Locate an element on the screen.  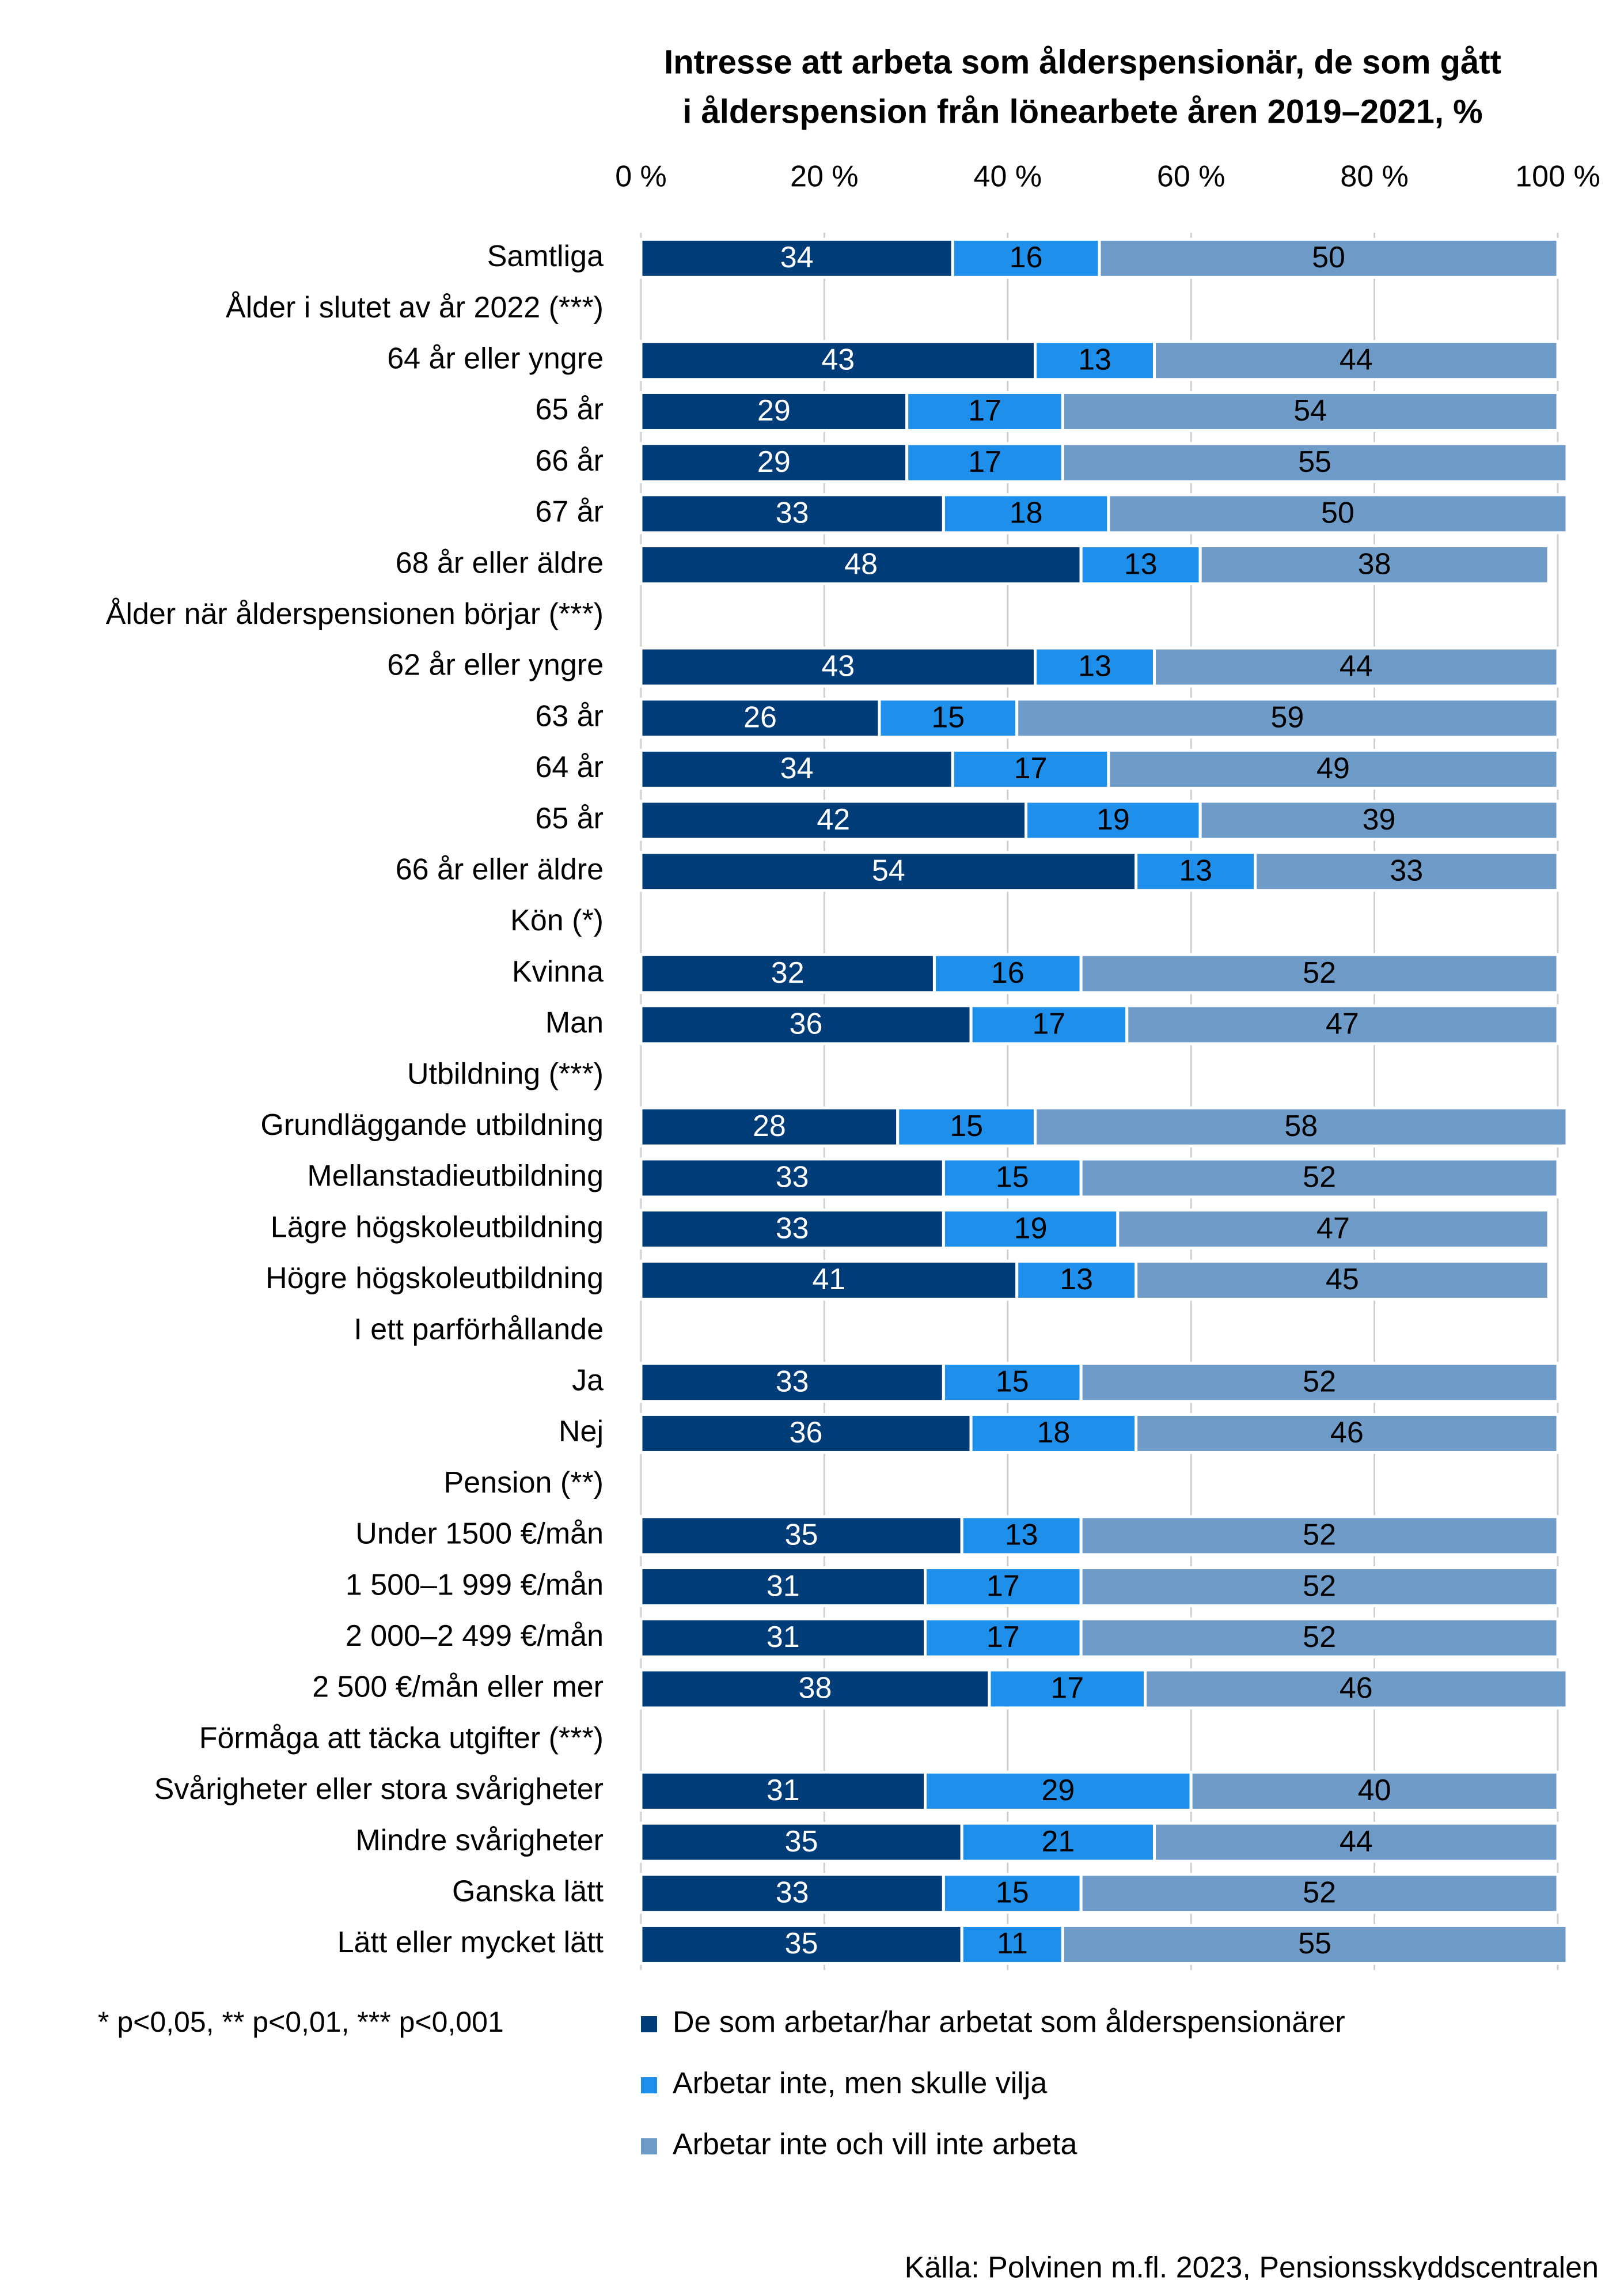
x-tick-label: 40 % is located at coordinates (1008, 177).